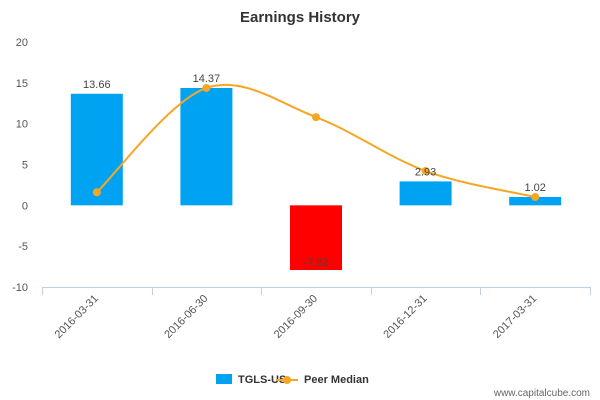 The width and height of the screenshot is (600, 400). Describe the element at coordinates (22, 84) in the screenshot. I see `y-tick-label: 15` at that location.